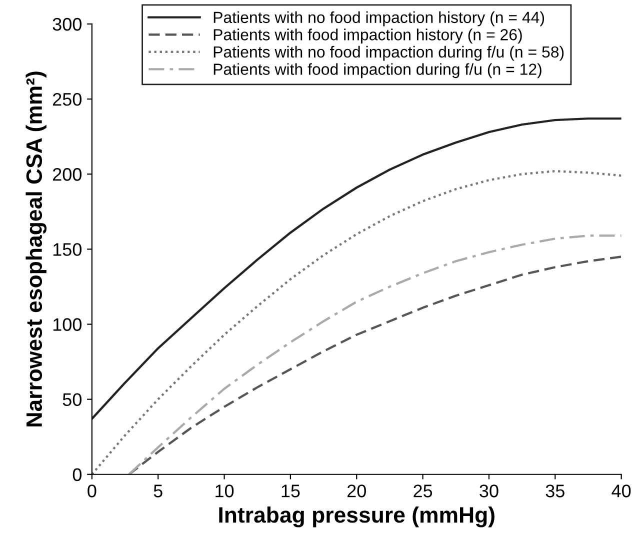 This screenshot has height=533, width=634. Describe the element at coordinates (291, 491) in the screenshot. I see `x-tick-label: 15` at that location.